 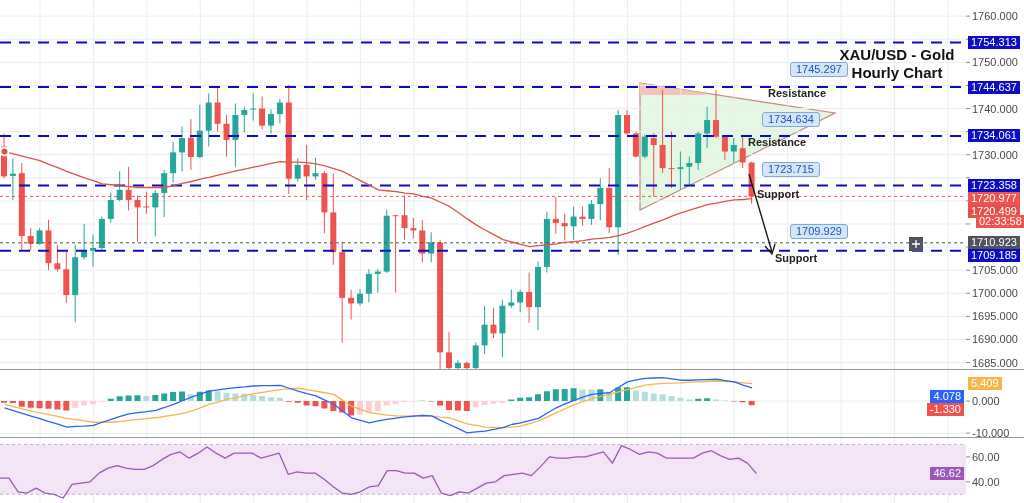 I want to click on ref-line-label: 1734.061, so click(x=994, y=136).